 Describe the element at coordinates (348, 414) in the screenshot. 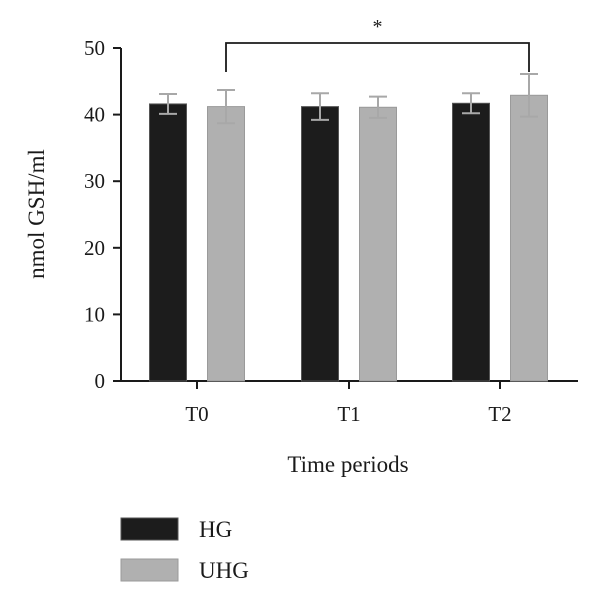

I see `x-tick-label: T1` at that location.